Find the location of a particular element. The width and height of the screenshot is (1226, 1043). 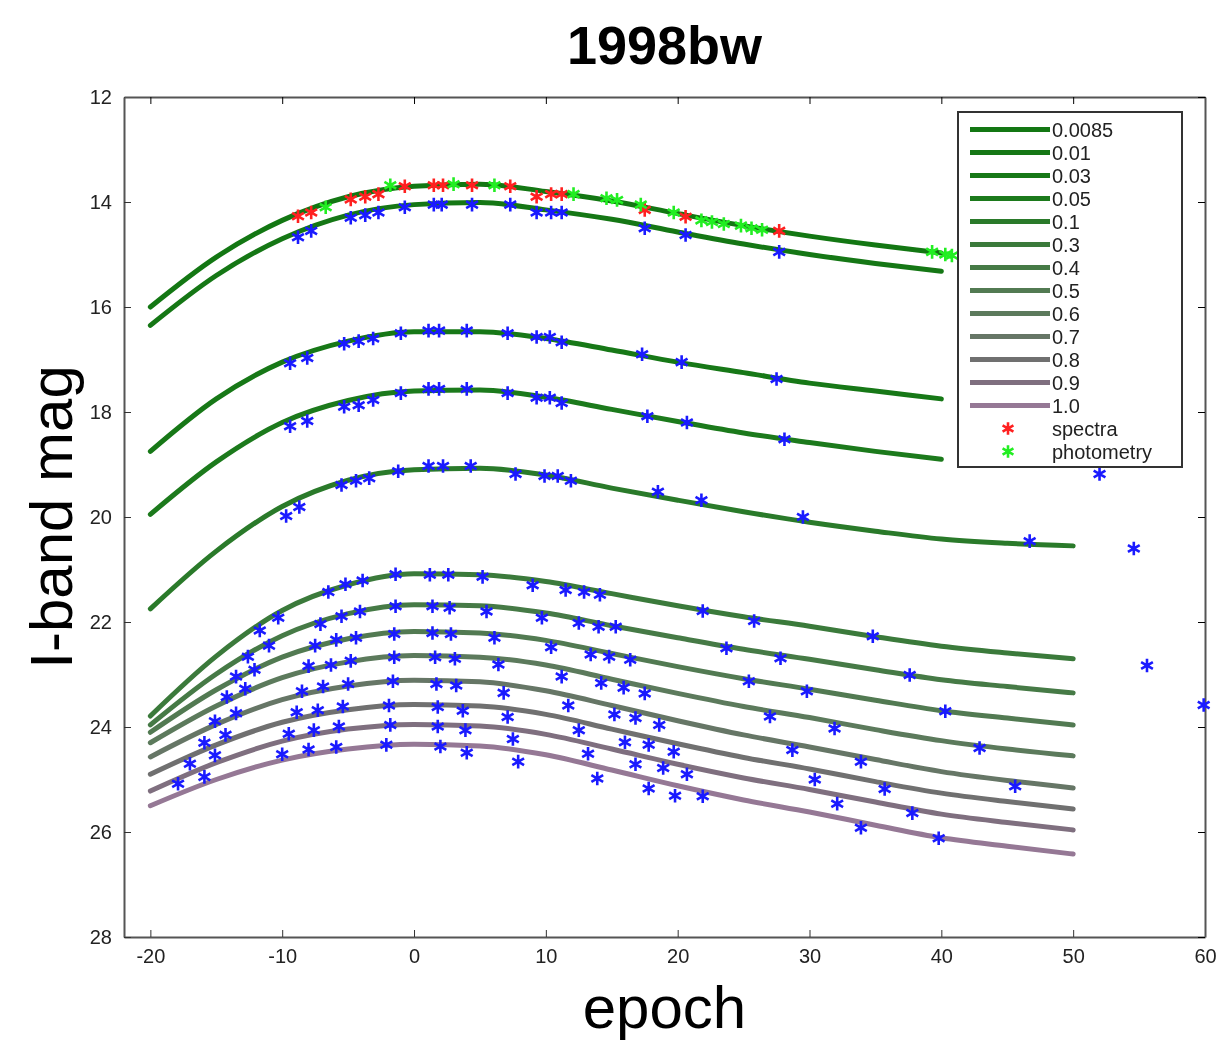

legend-label: 0.9 is located at coordinates (1066, 382).